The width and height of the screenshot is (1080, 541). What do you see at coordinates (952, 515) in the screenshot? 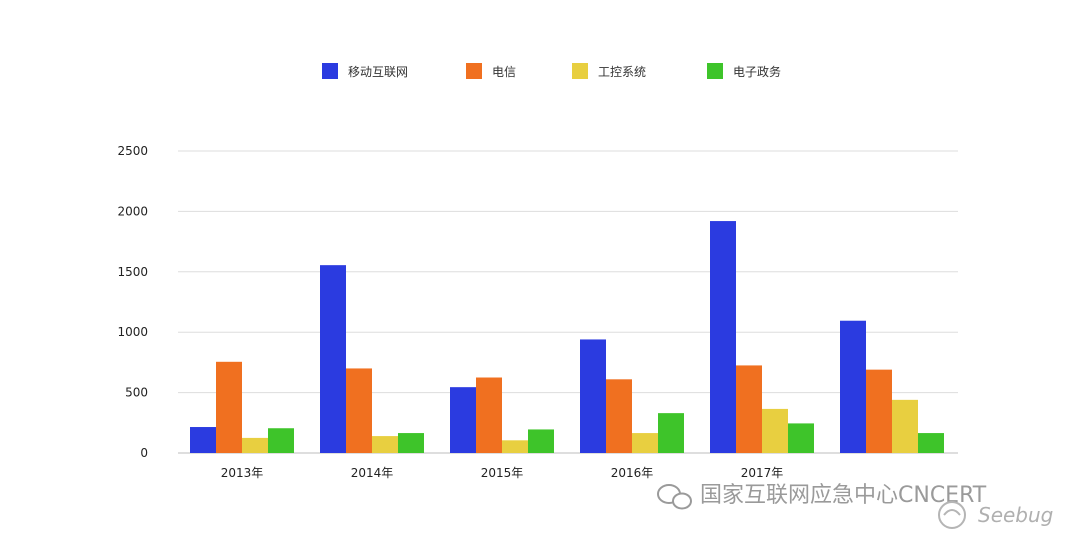
I see `seebug-logo-icon` at bounding box center [952, 515].